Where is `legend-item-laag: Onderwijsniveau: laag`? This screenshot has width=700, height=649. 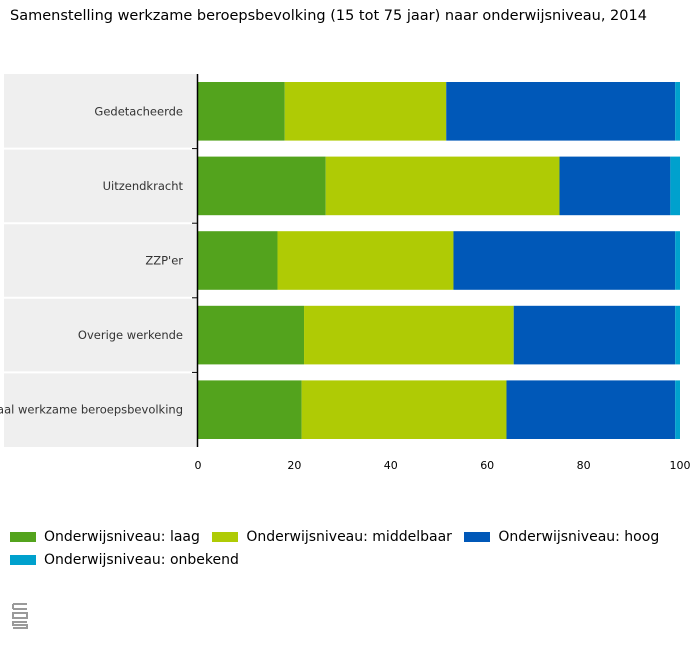 legend-item-laag: Onderwijsniveau: laag is located at coordinates (105, 537).